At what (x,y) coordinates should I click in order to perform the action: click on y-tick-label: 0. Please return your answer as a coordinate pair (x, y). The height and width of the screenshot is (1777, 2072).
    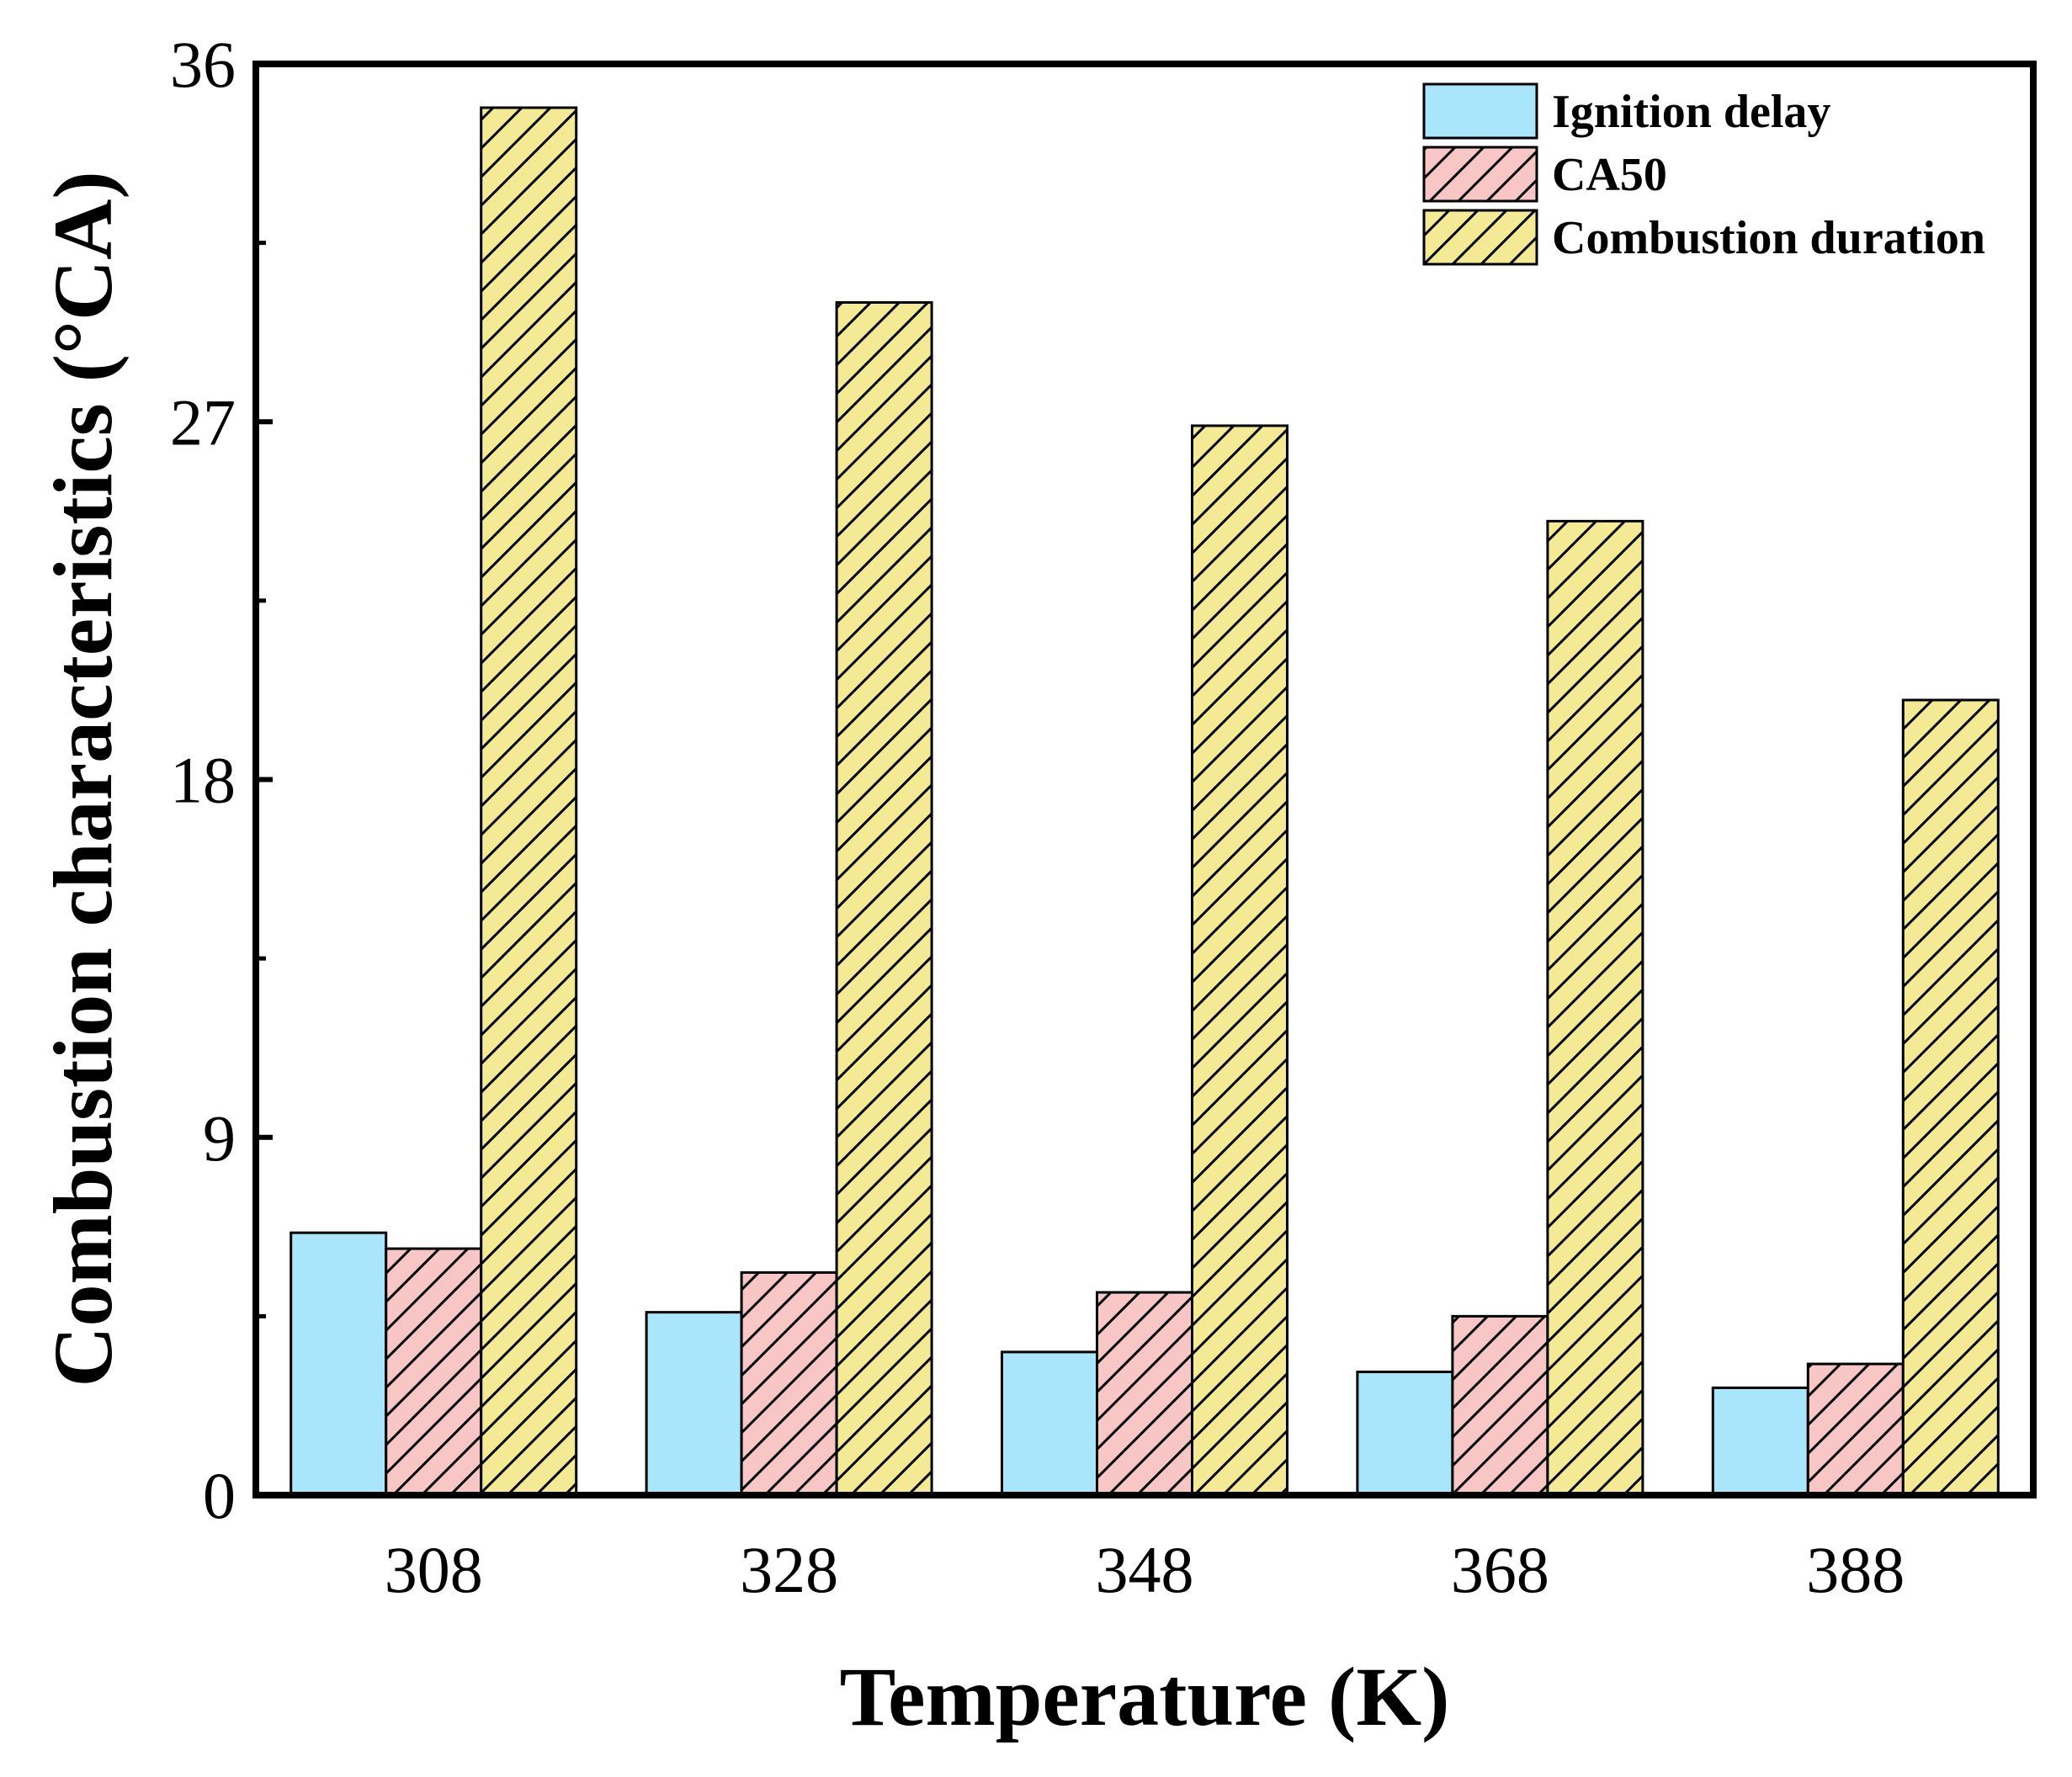
    Looking at the image, I should click on (219, 1496).